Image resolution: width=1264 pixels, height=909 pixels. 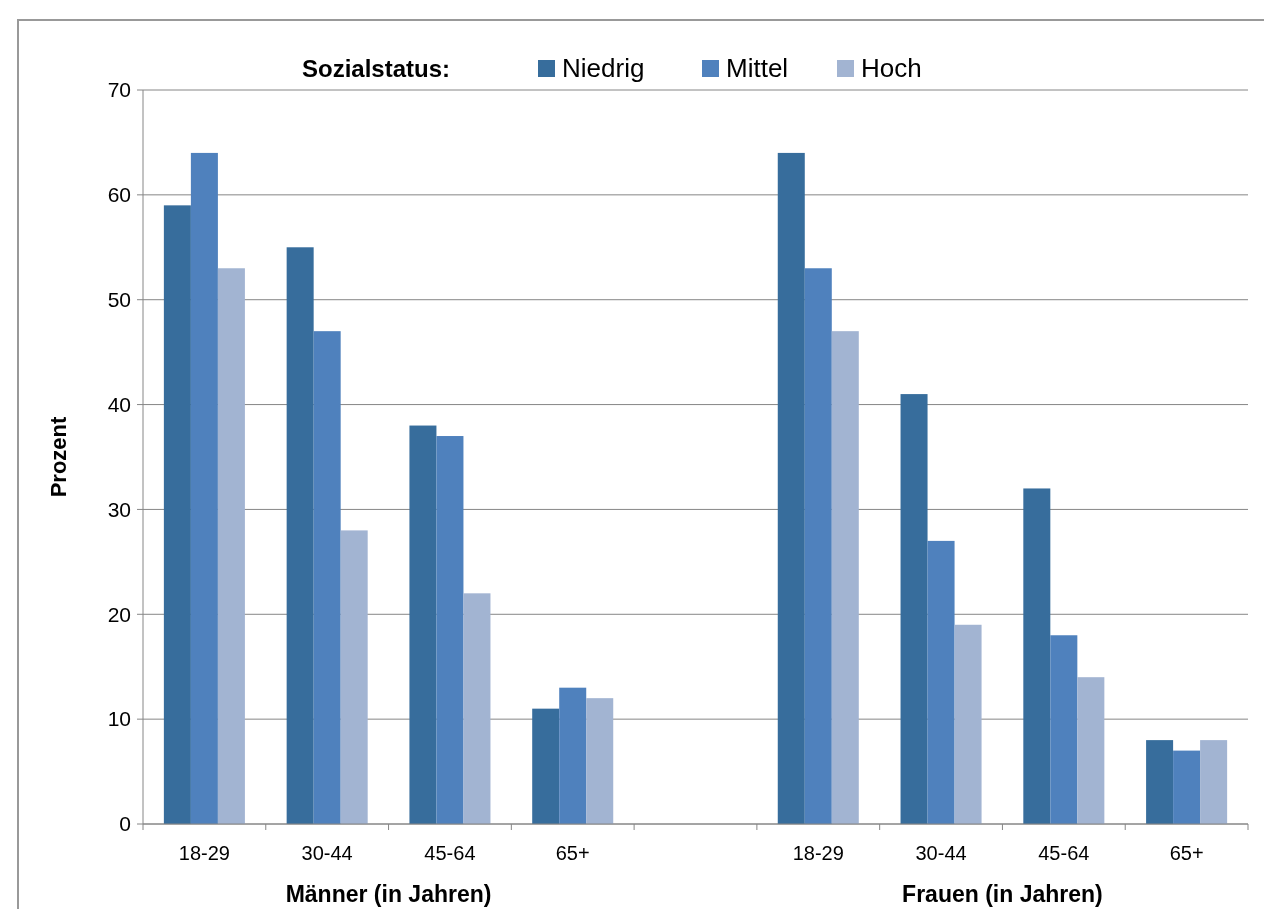 What do you see at coordinates (119, 614) in the screenshot?
I see `y-tick-label: 20` at bounding box center [119, 614].